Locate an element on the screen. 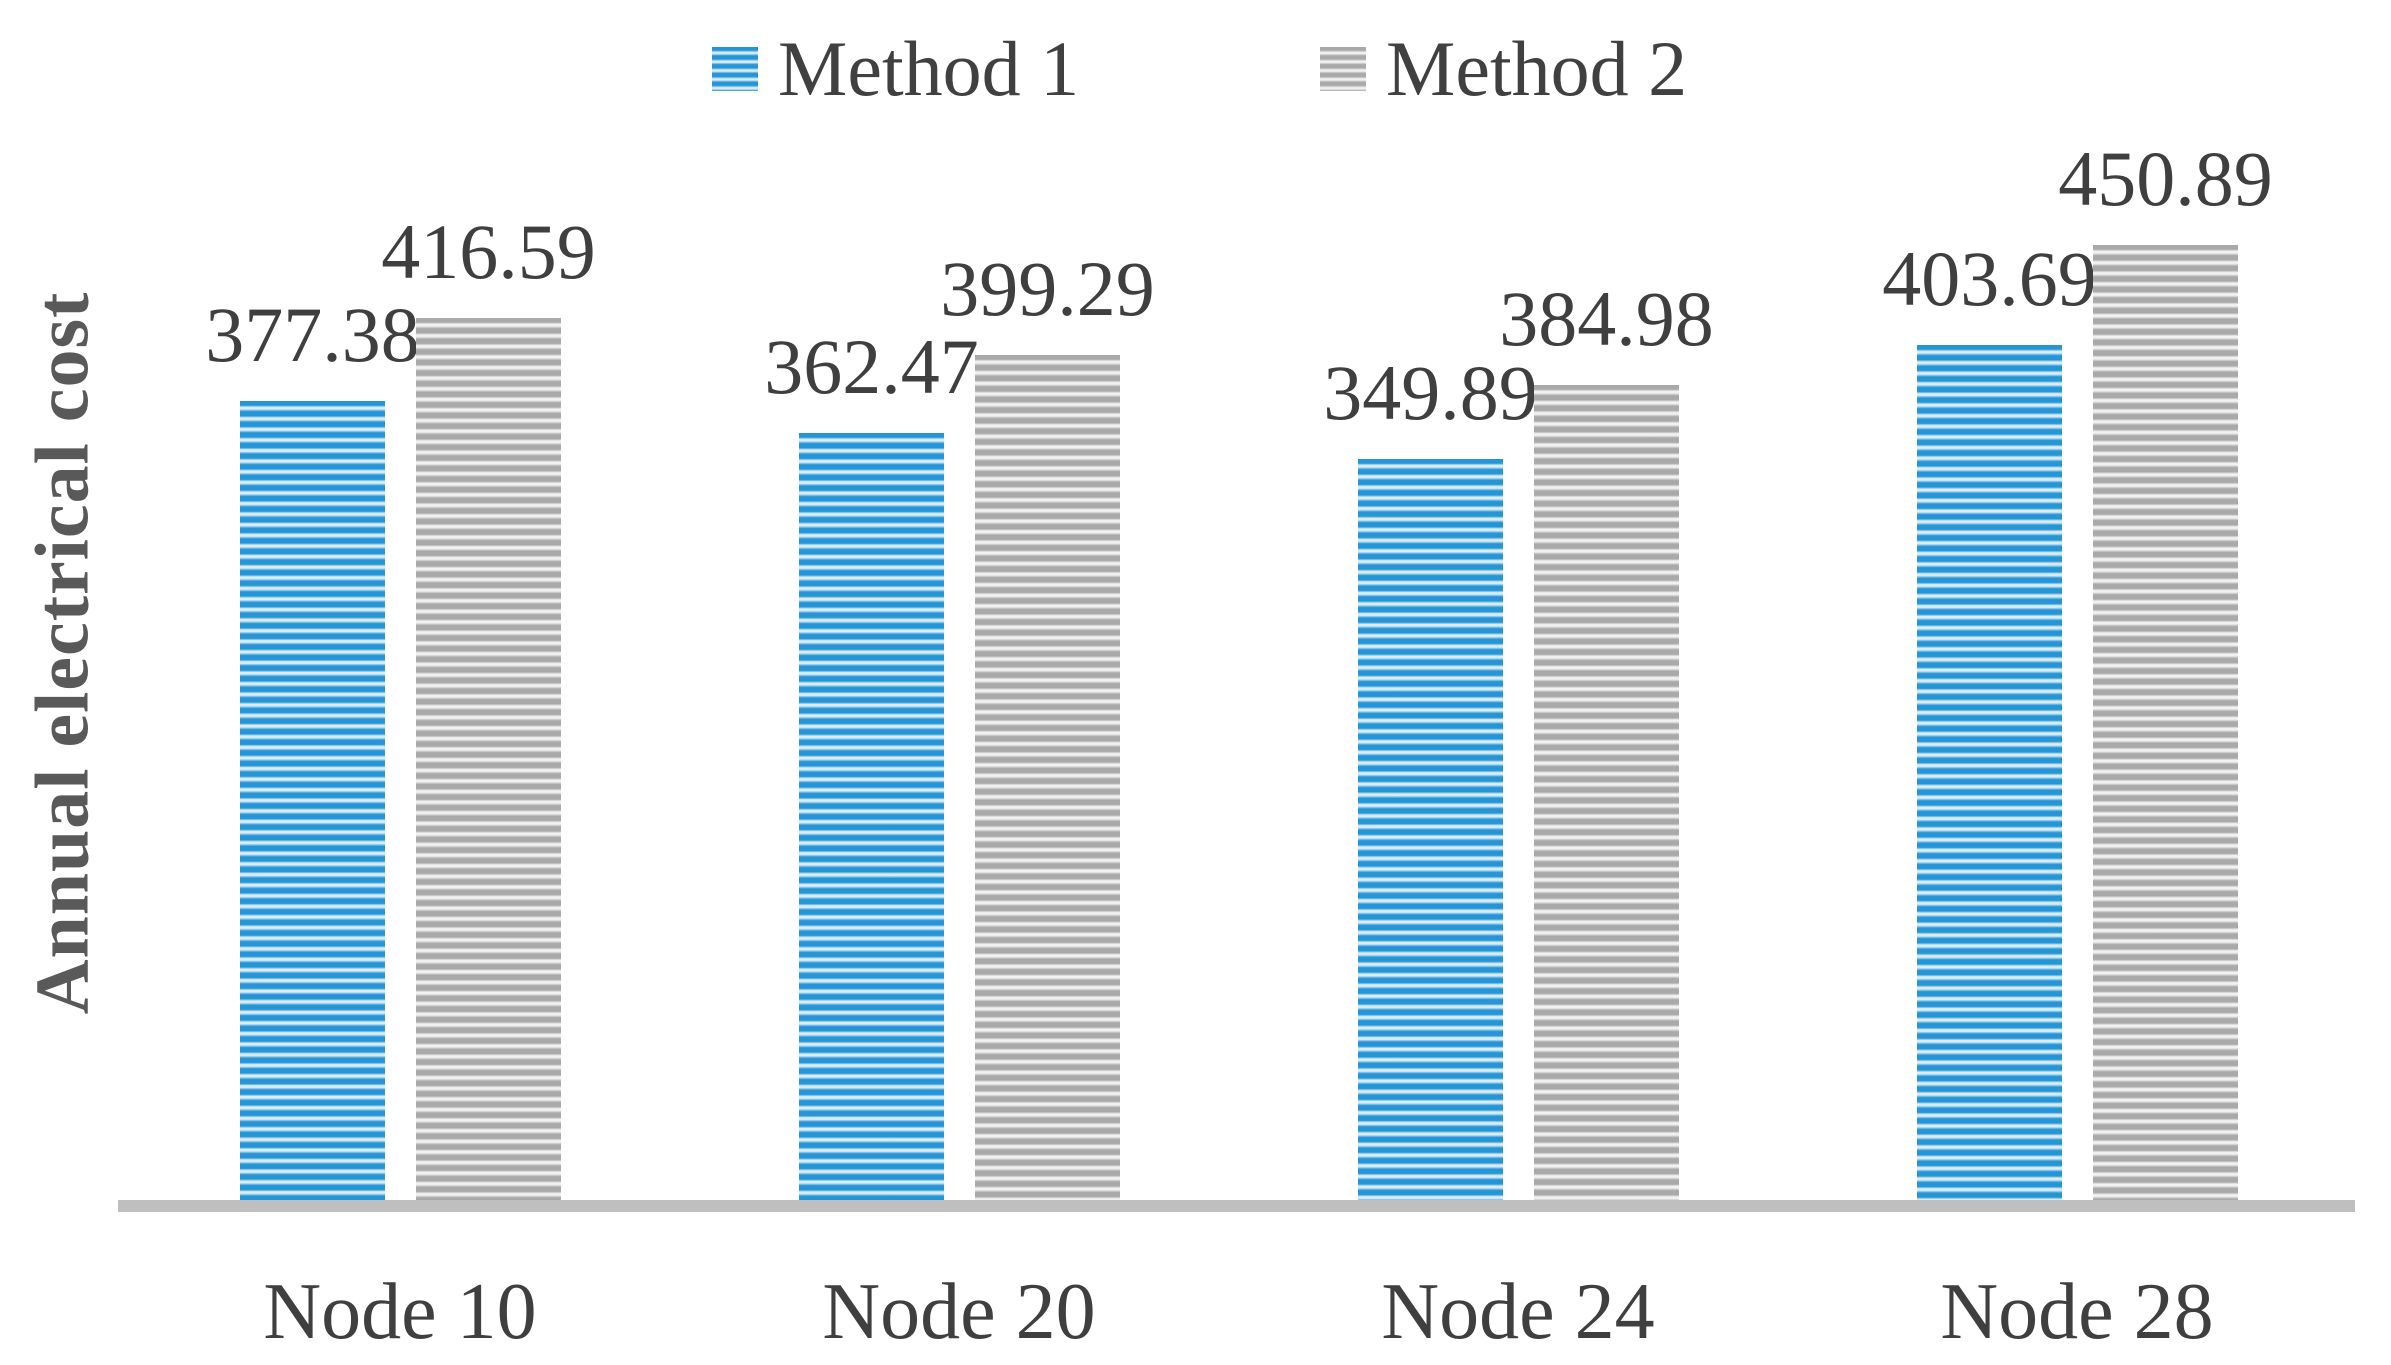  x-axis-line is located at coordinates (1236, 1206).